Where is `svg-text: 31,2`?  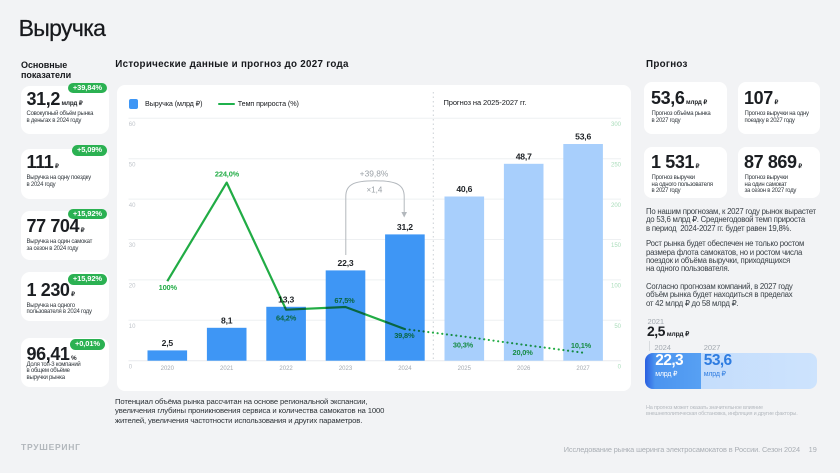 svg-text: 31,2 is located at coordinates (405, 227).